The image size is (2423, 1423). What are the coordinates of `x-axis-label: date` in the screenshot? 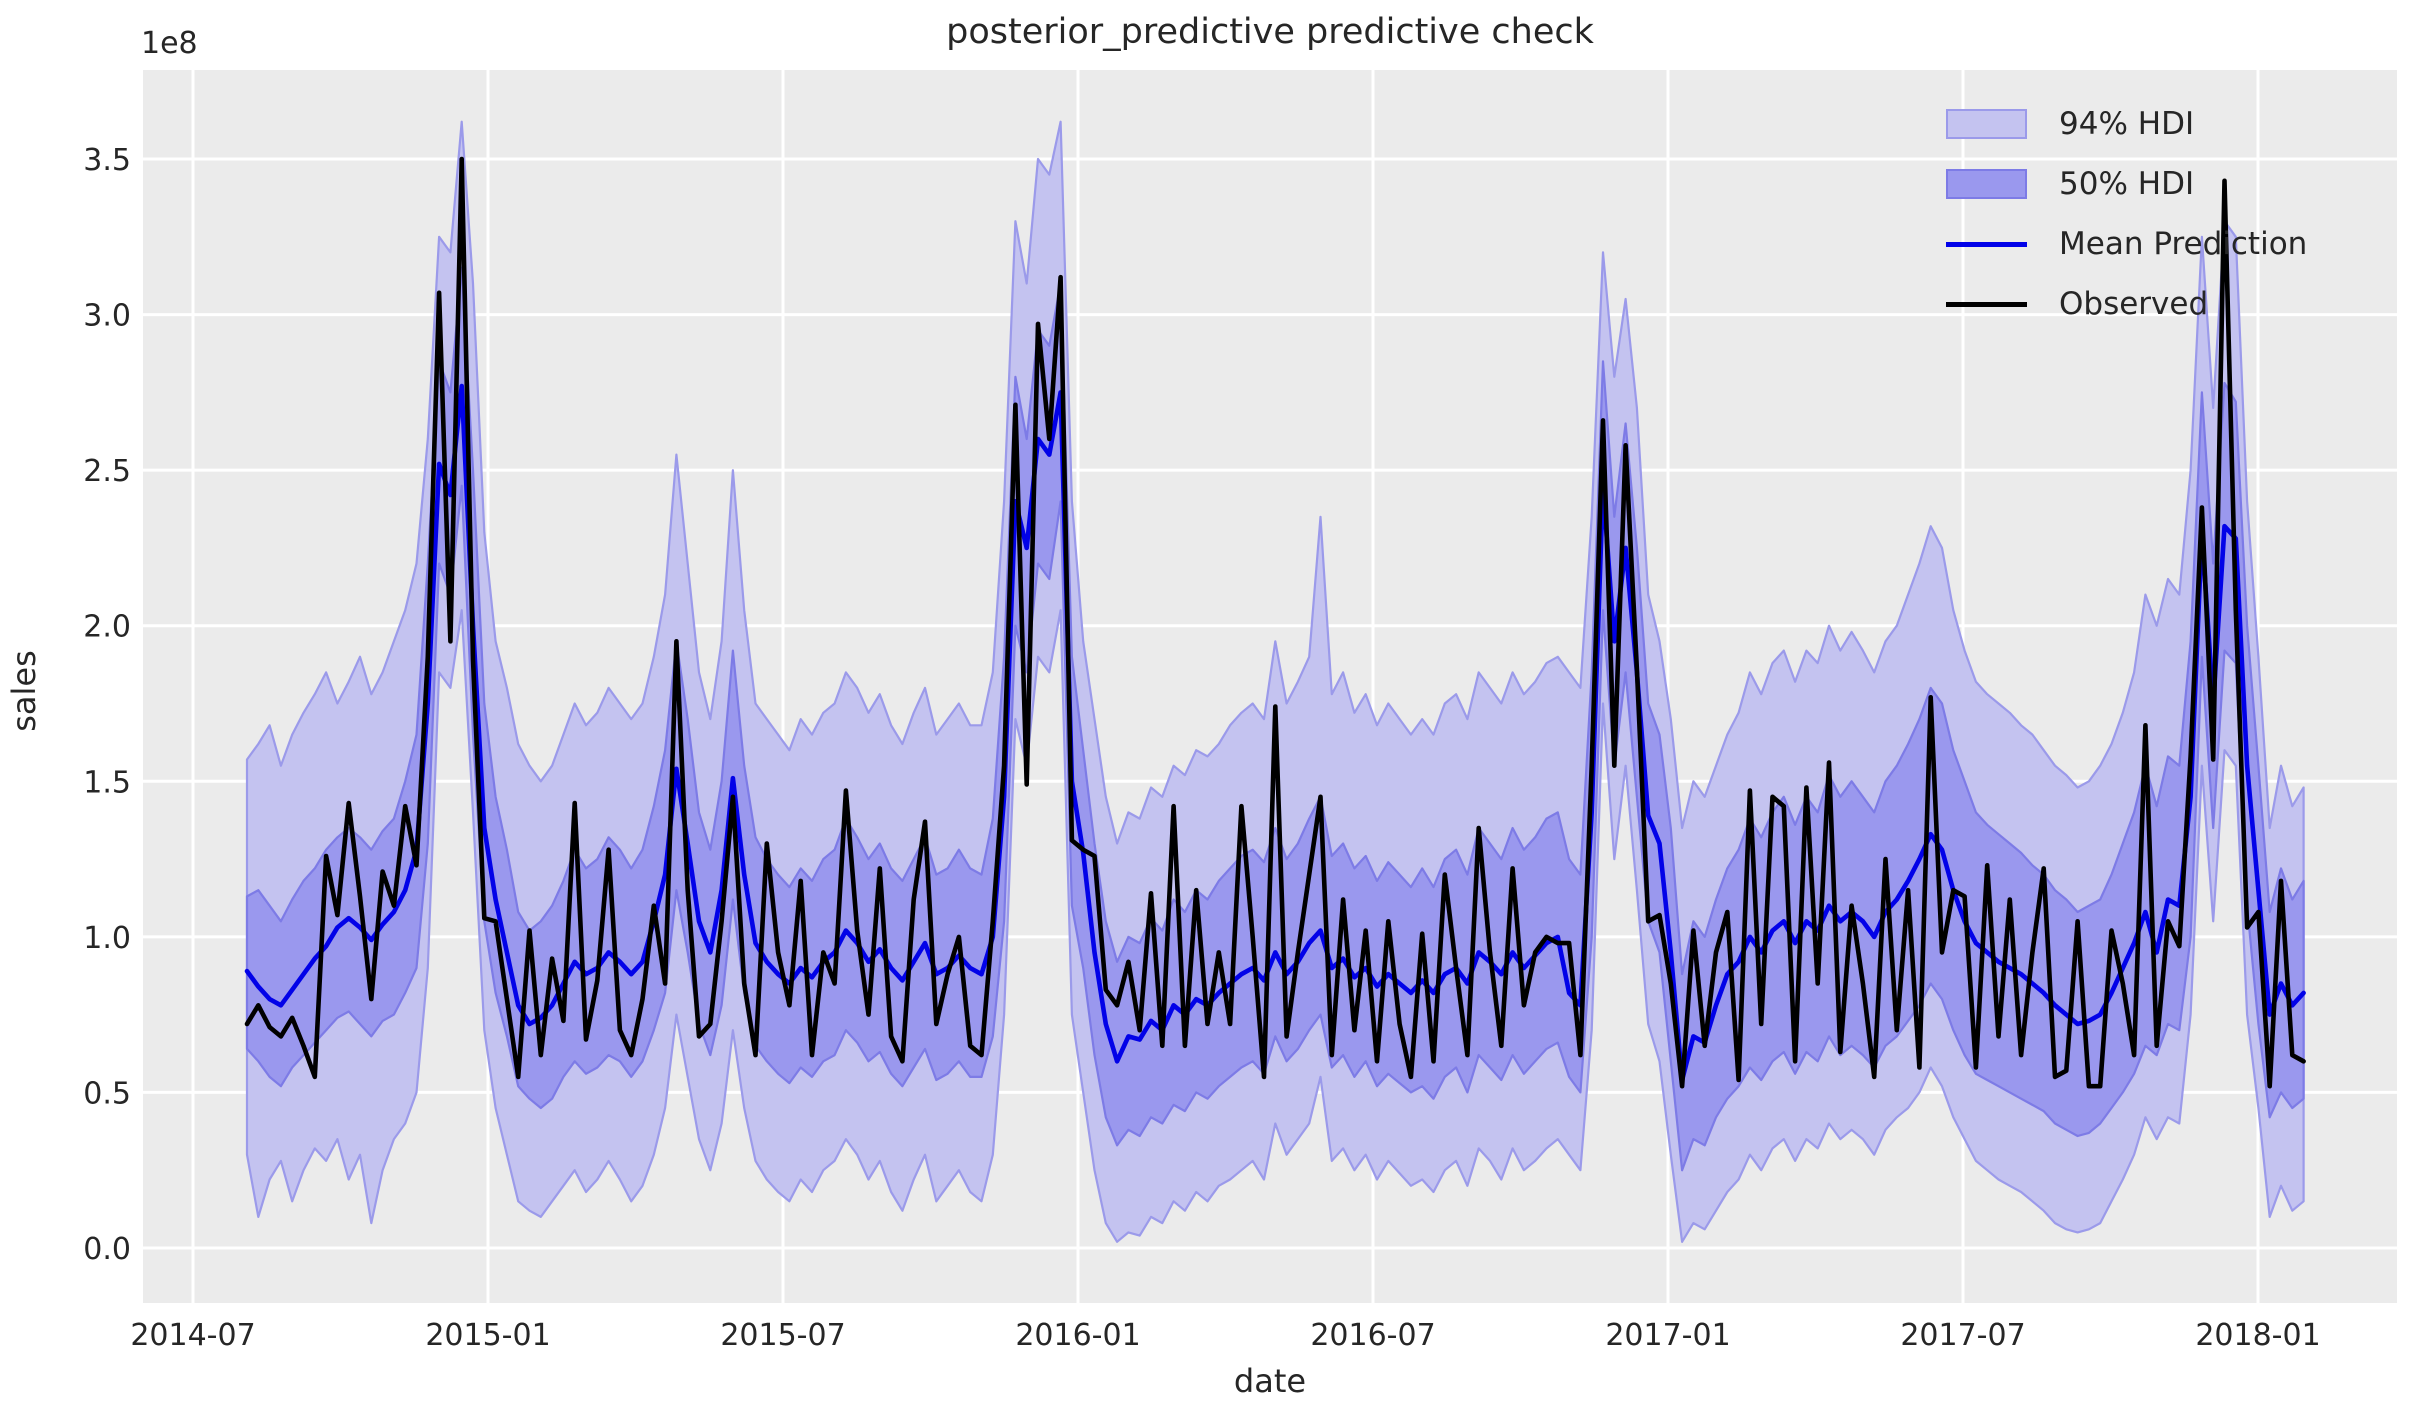 It's located at (1270, 1381).